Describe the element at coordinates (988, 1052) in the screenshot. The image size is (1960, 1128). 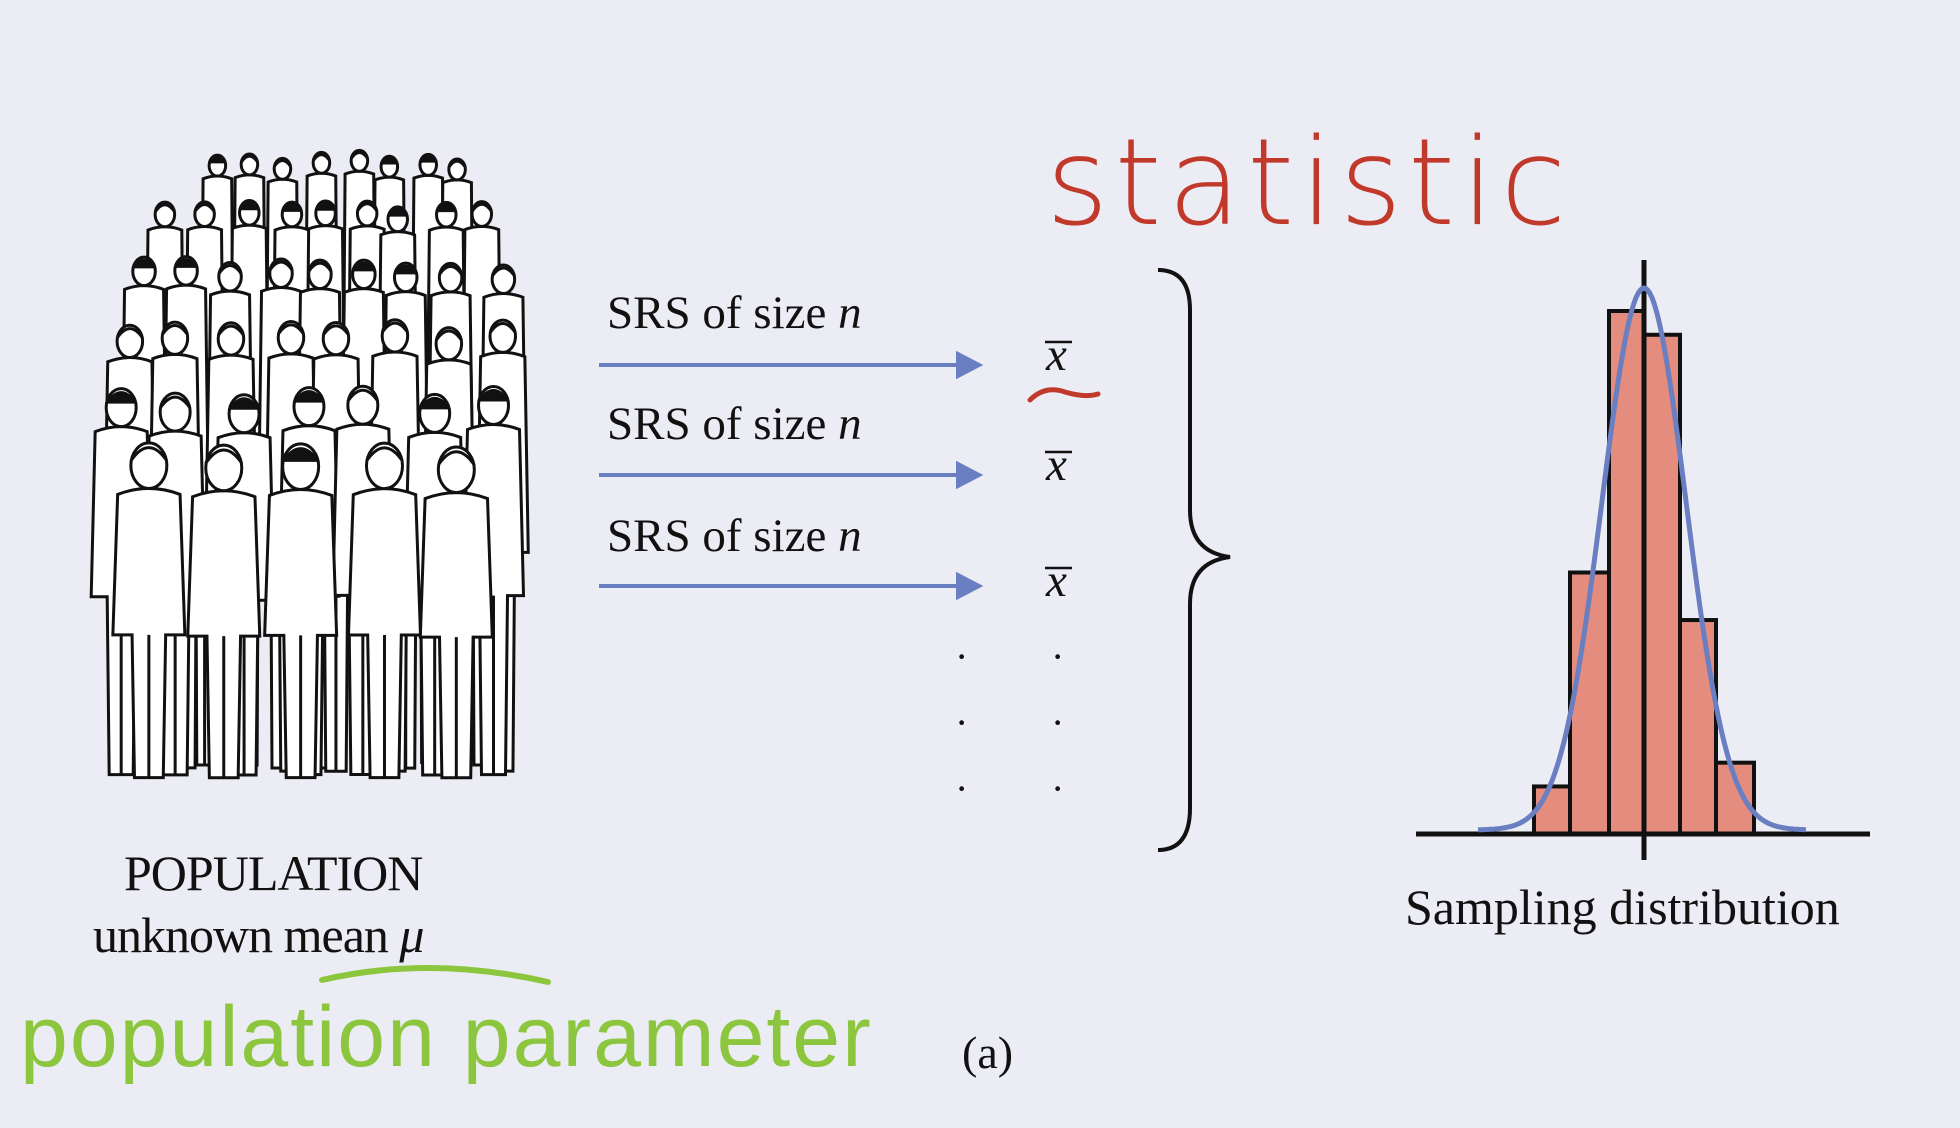
I see `panel-label: (a)` at that location.